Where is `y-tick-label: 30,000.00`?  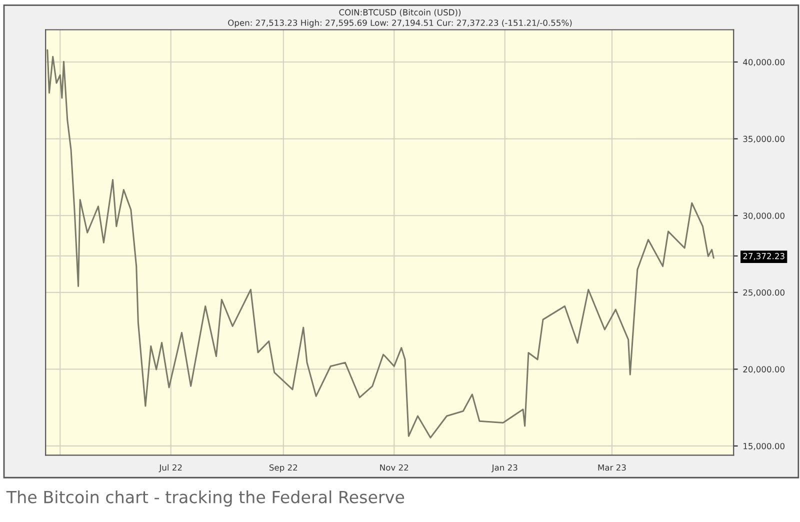
y-tick-label: 30,000.00 is located at coordinates (763, 216).